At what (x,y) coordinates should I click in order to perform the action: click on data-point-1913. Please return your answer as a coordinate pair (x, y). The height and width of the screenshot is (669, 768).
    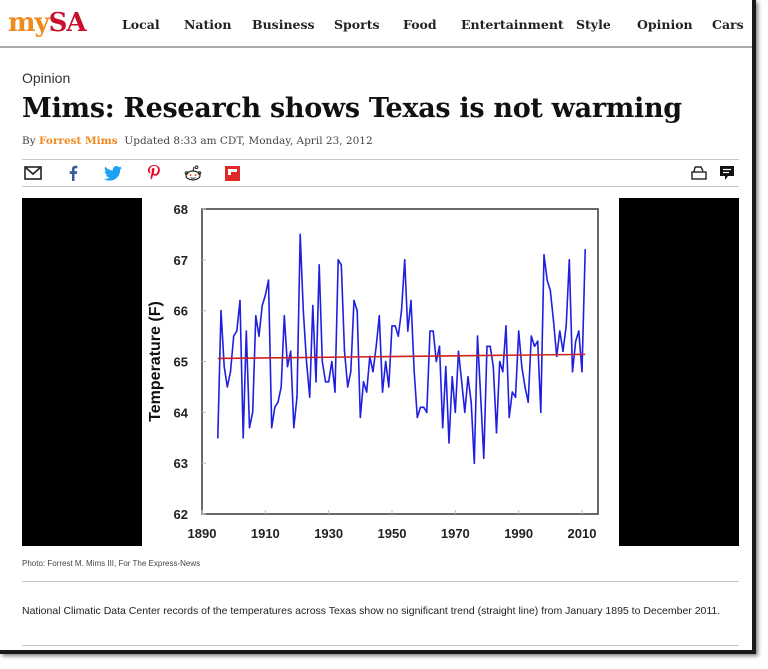
    Looking at the image, I should click on (275, 407).